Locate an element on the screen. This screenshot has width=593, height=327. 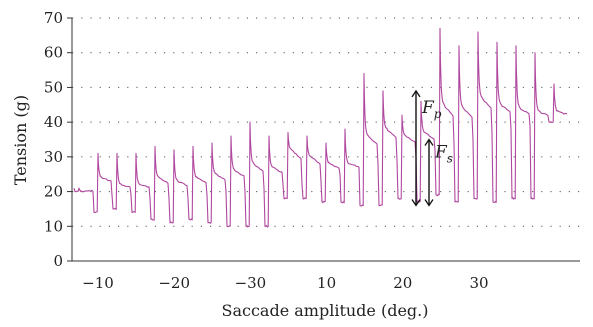
annotation-label-p: Fp is located at coordinates (431, 109).